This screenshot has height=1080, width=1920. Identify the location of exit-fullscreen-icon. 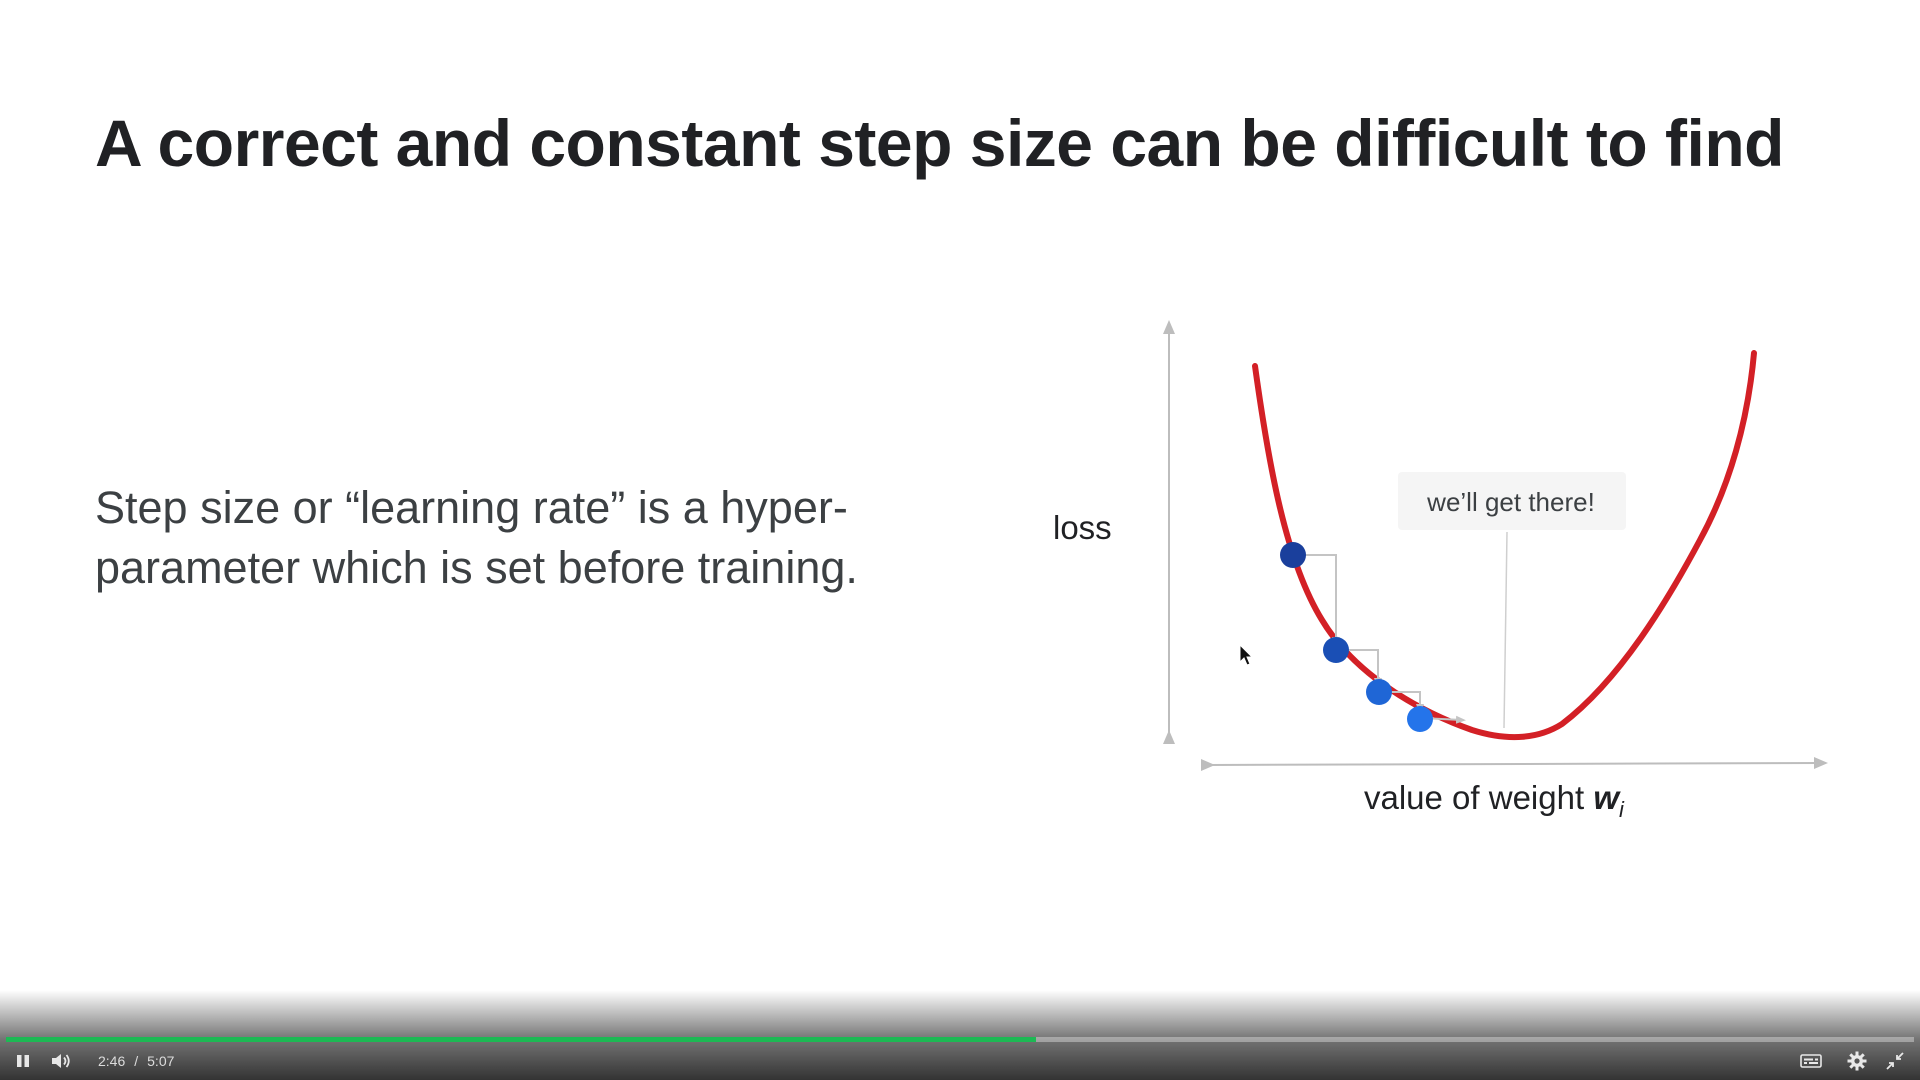
(1895, 1061).